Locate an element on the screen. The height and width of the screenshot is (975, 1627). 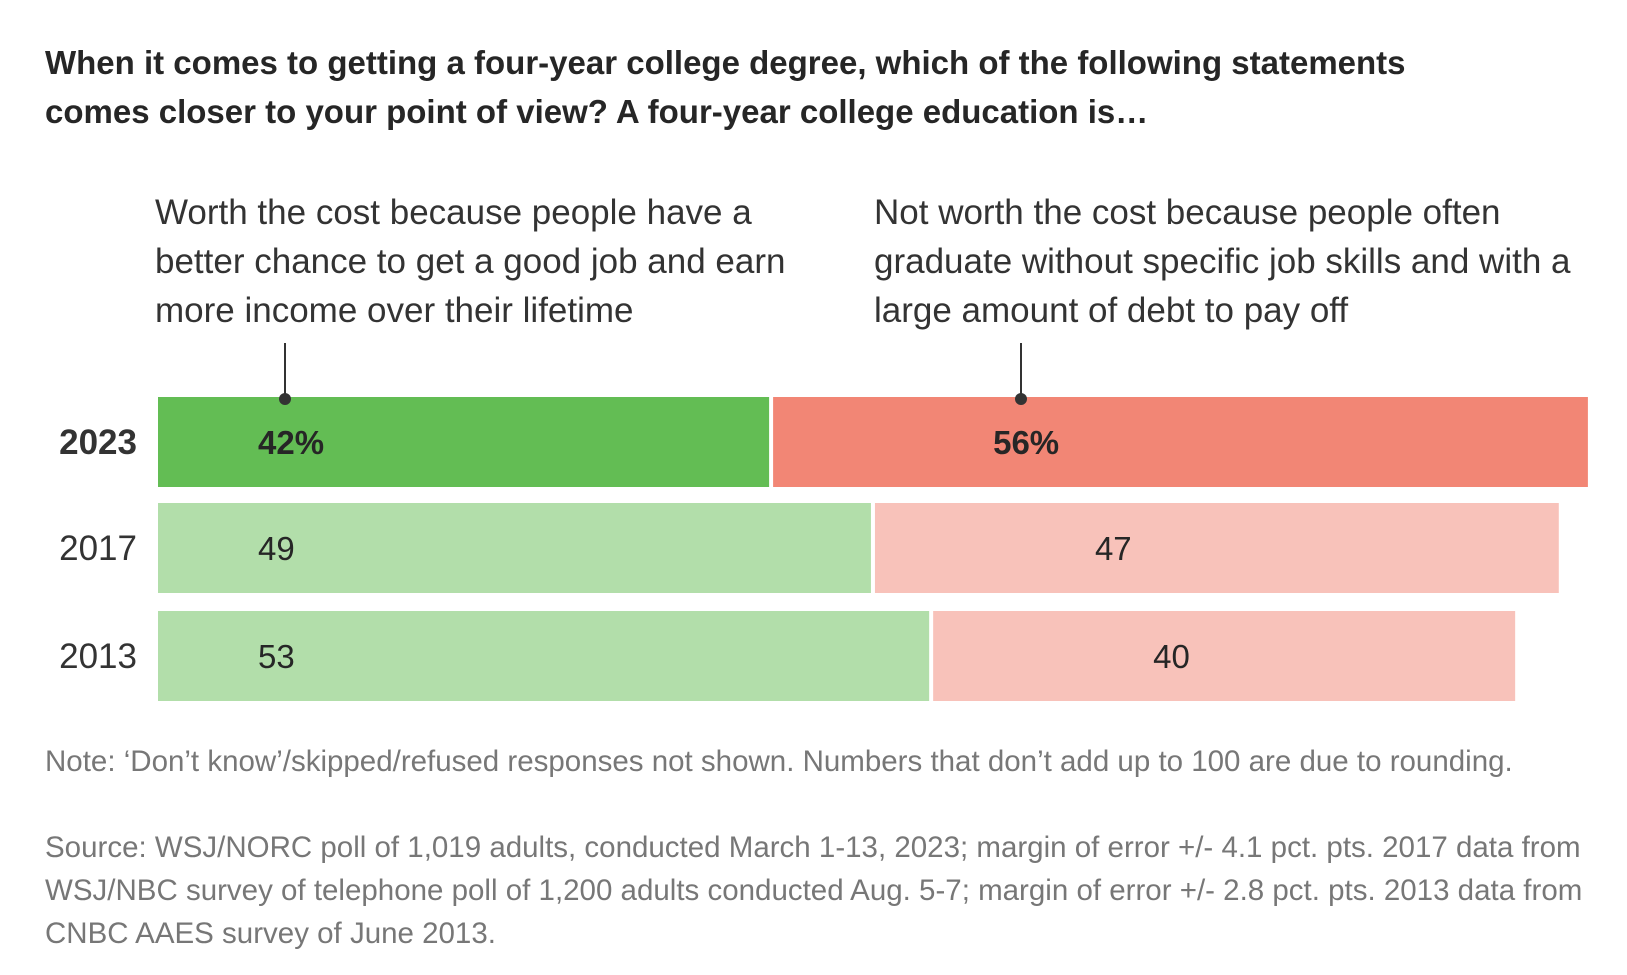
data-label-not-worth-2023: 56% is located at coordinates (1026, 442).